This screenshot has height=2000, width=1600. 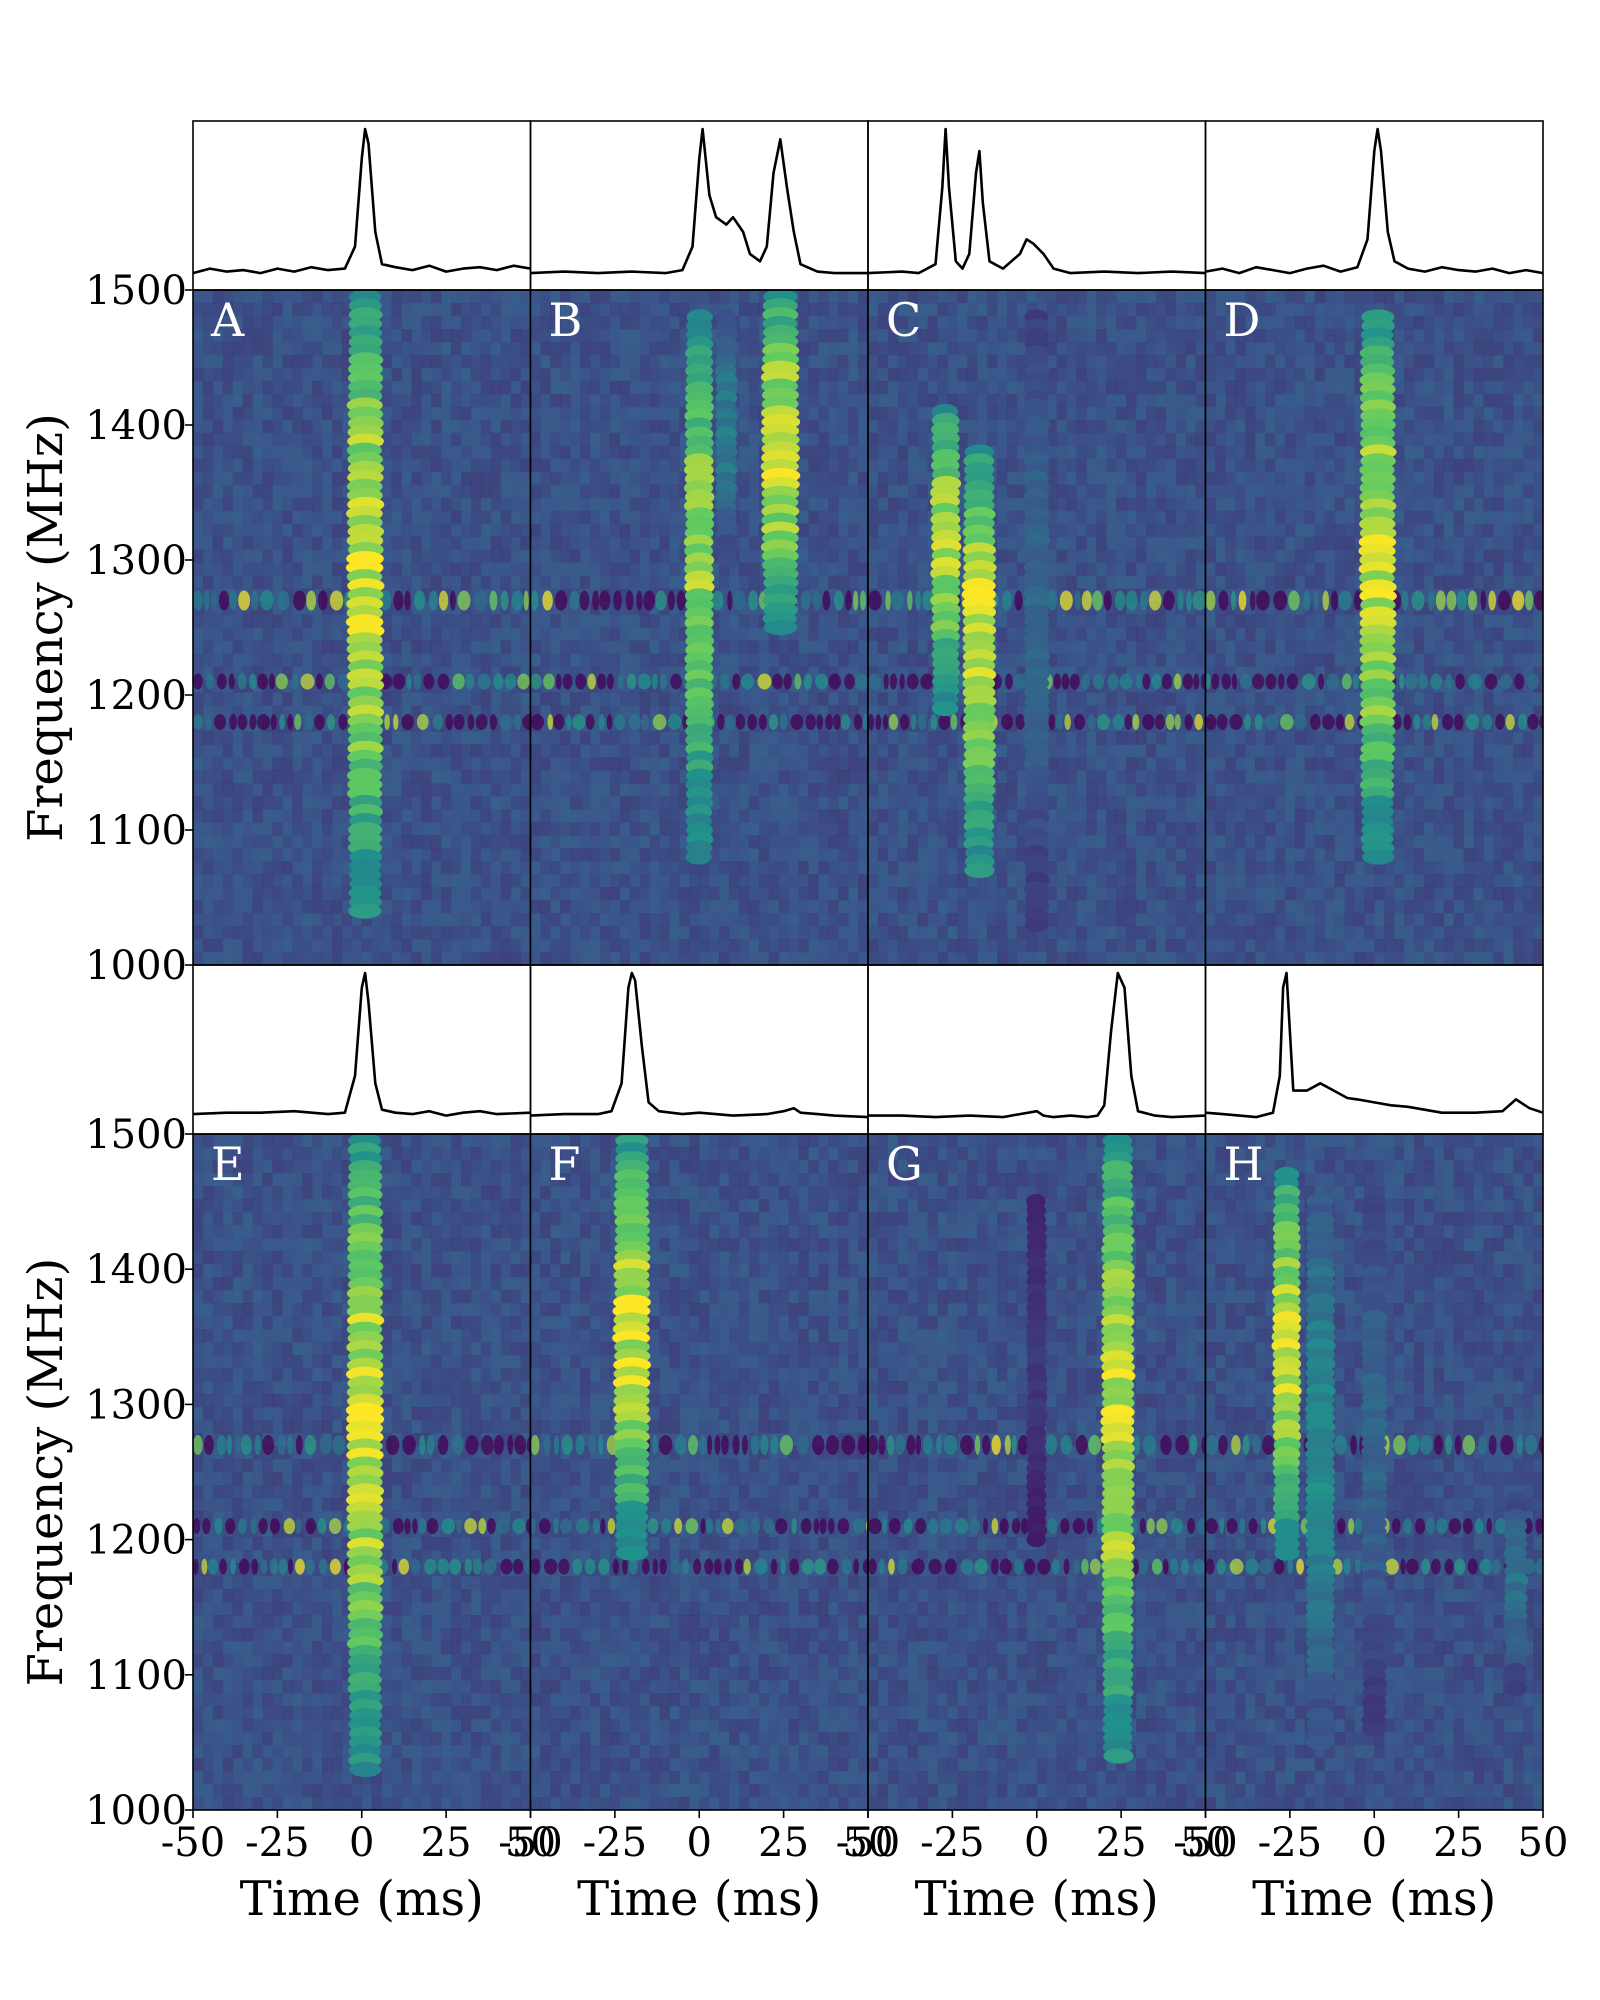 What do you see at coordinates (1037, 1045) in the screenshot?
I see `profile-line-g` at bounding box center [1037, 1045].